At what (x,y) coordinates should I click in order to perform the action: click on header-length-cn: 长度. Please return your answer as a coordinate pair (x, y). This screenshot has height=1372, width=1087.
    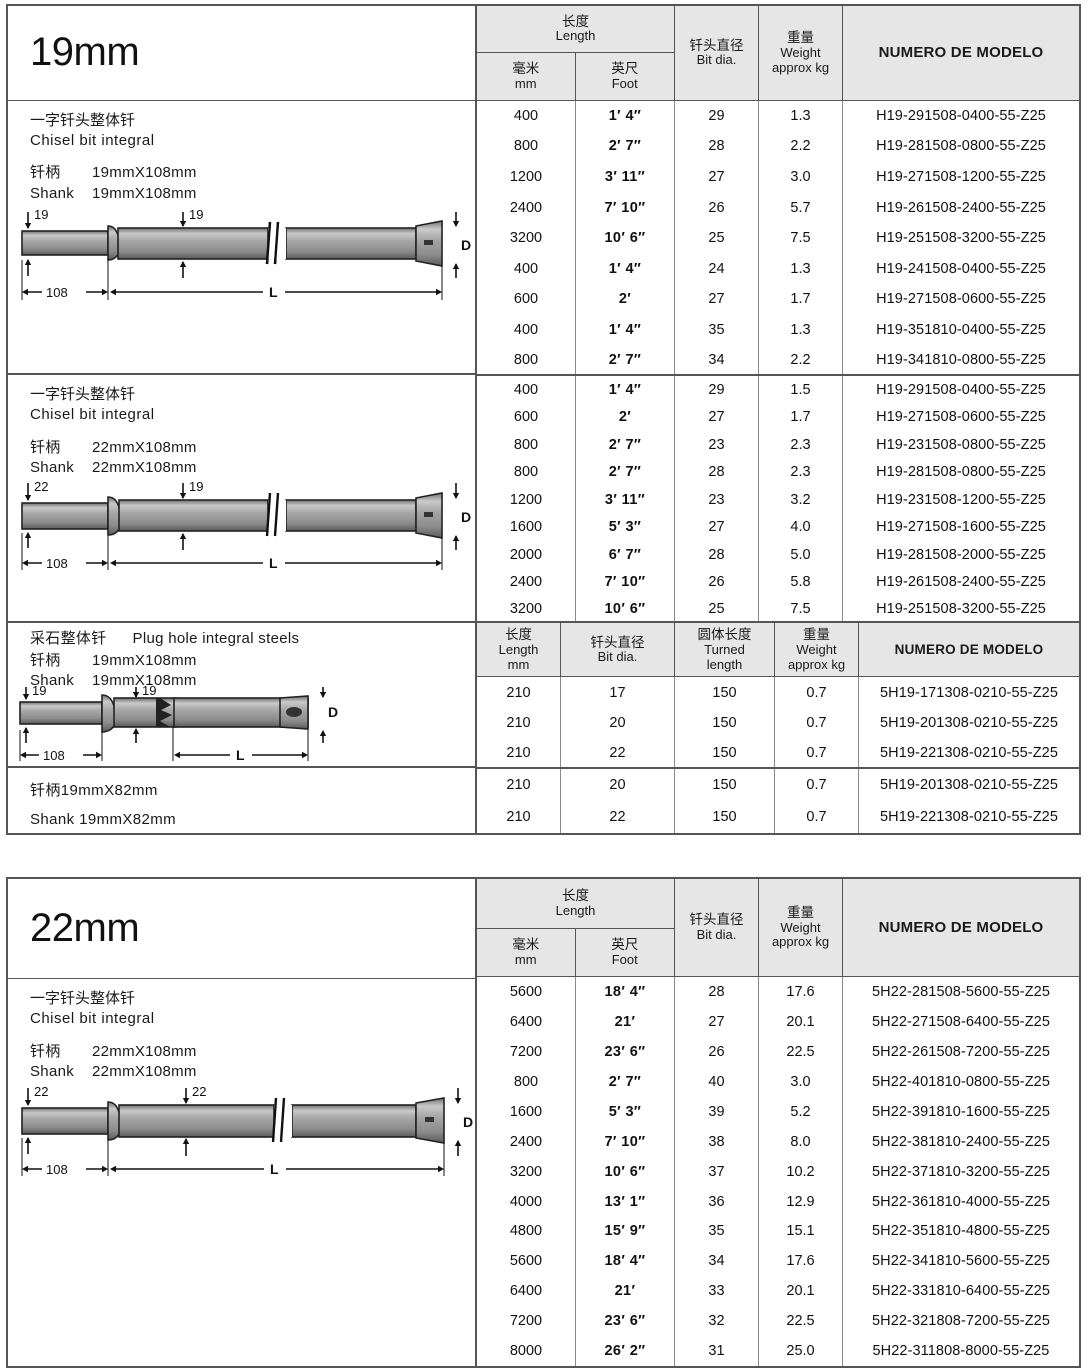
    Looking at the image, I should click on (575, 21).